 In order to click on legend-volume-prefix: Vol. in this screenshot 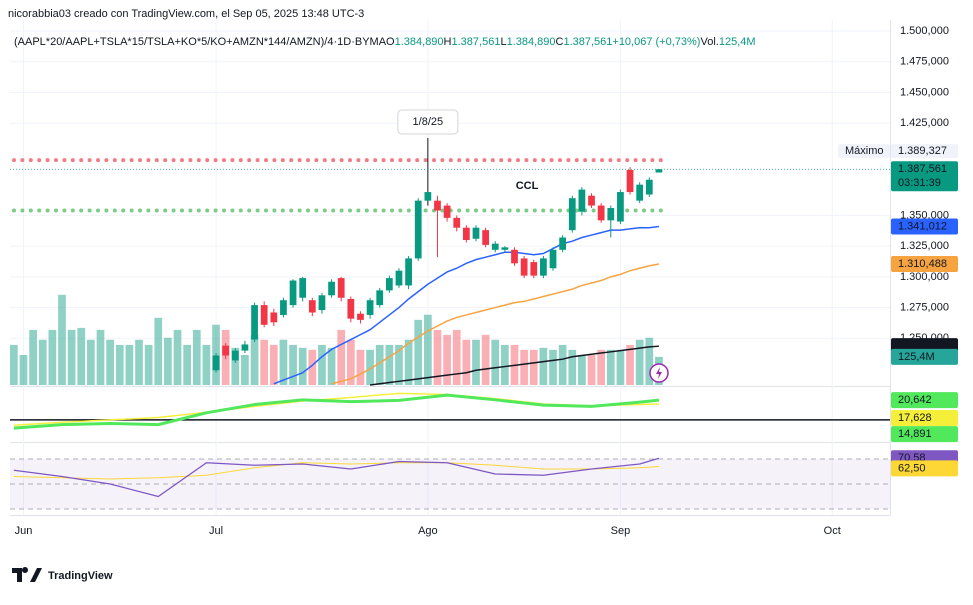, I will do `click(709, 42)`.